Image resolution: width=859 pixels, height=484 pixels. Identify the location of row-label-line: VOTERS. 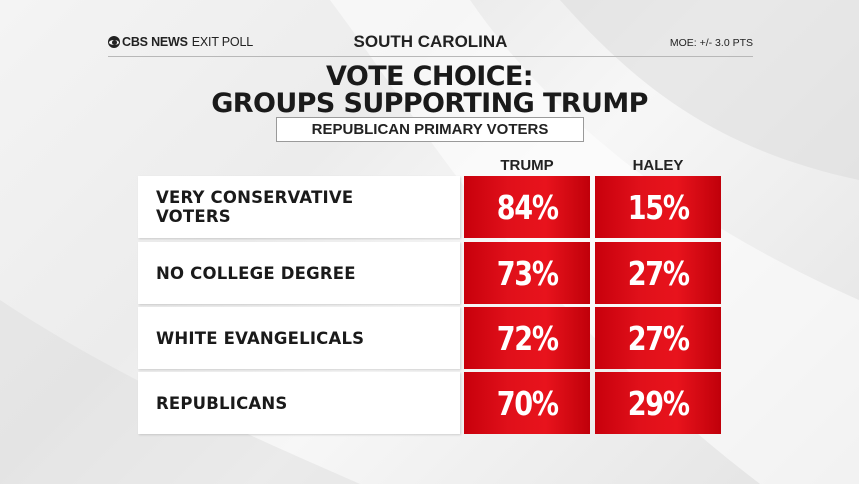
(193, 216).